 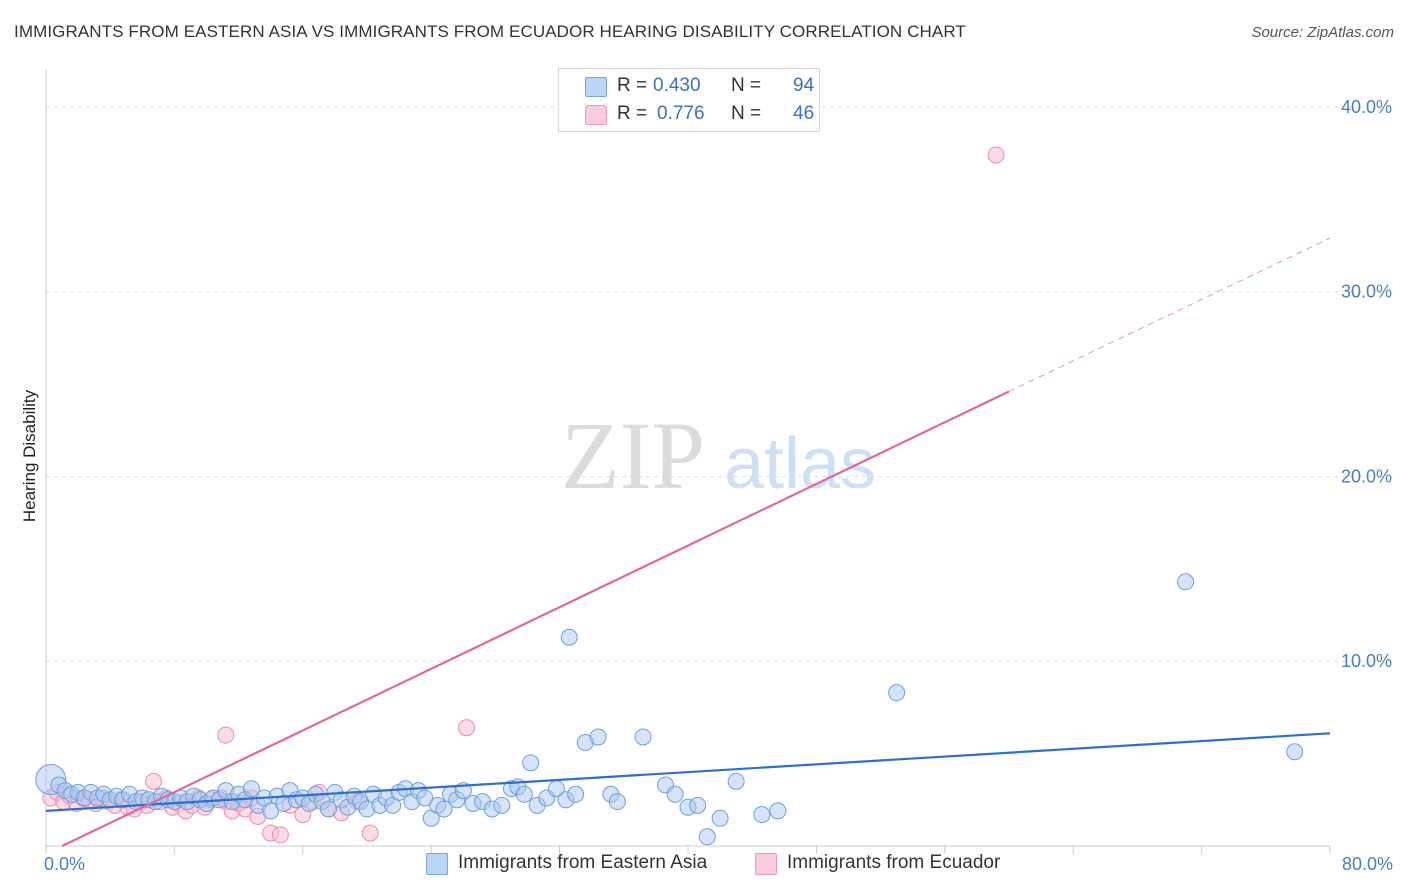 What do you see at coordinates (894, 862) in the screenshot?
I see `bottom-legend-label: Immigrants from Ecuador` at bounding box center [894, 862].